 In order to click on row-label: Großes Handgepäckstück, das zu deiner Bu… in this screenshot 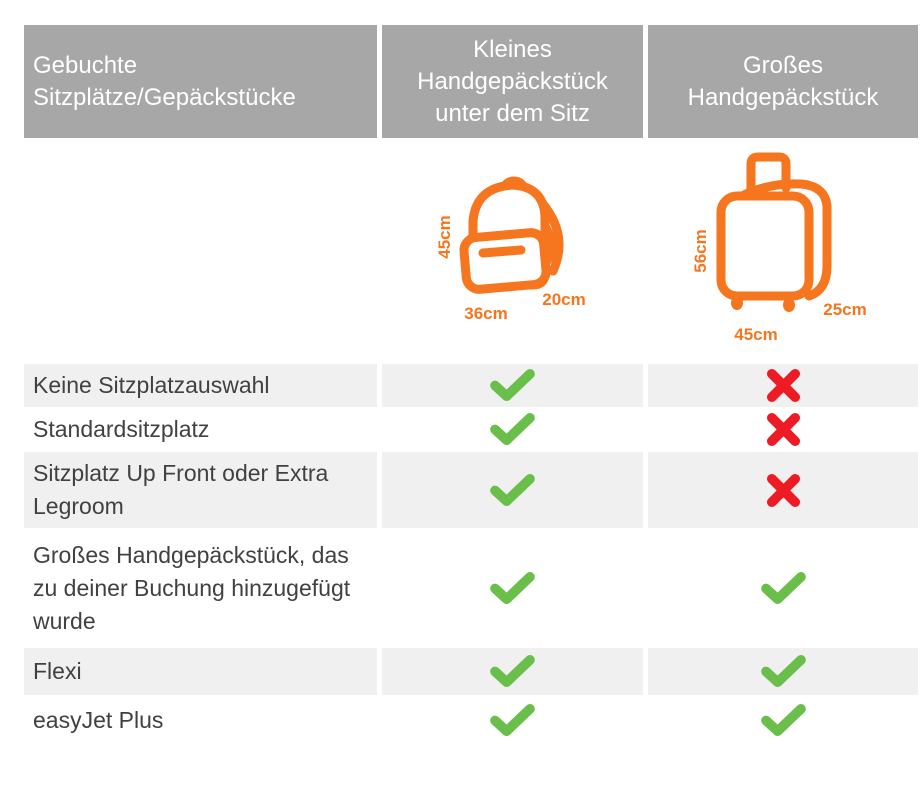, I will do `click(192, 587)`.